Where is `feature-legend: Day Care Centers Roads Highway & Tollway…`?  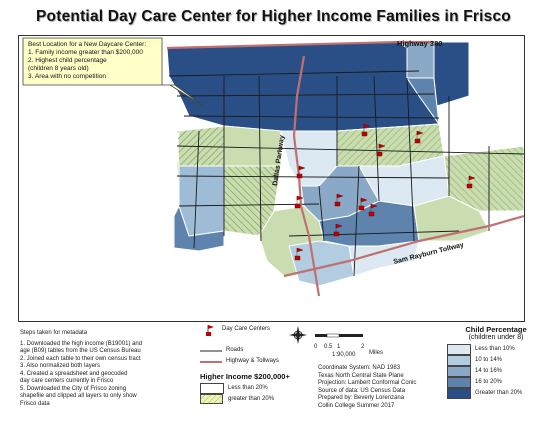 feature-legend: Day Care Centers Roads Highway & Tollway… is located at coordinates (245, 345).